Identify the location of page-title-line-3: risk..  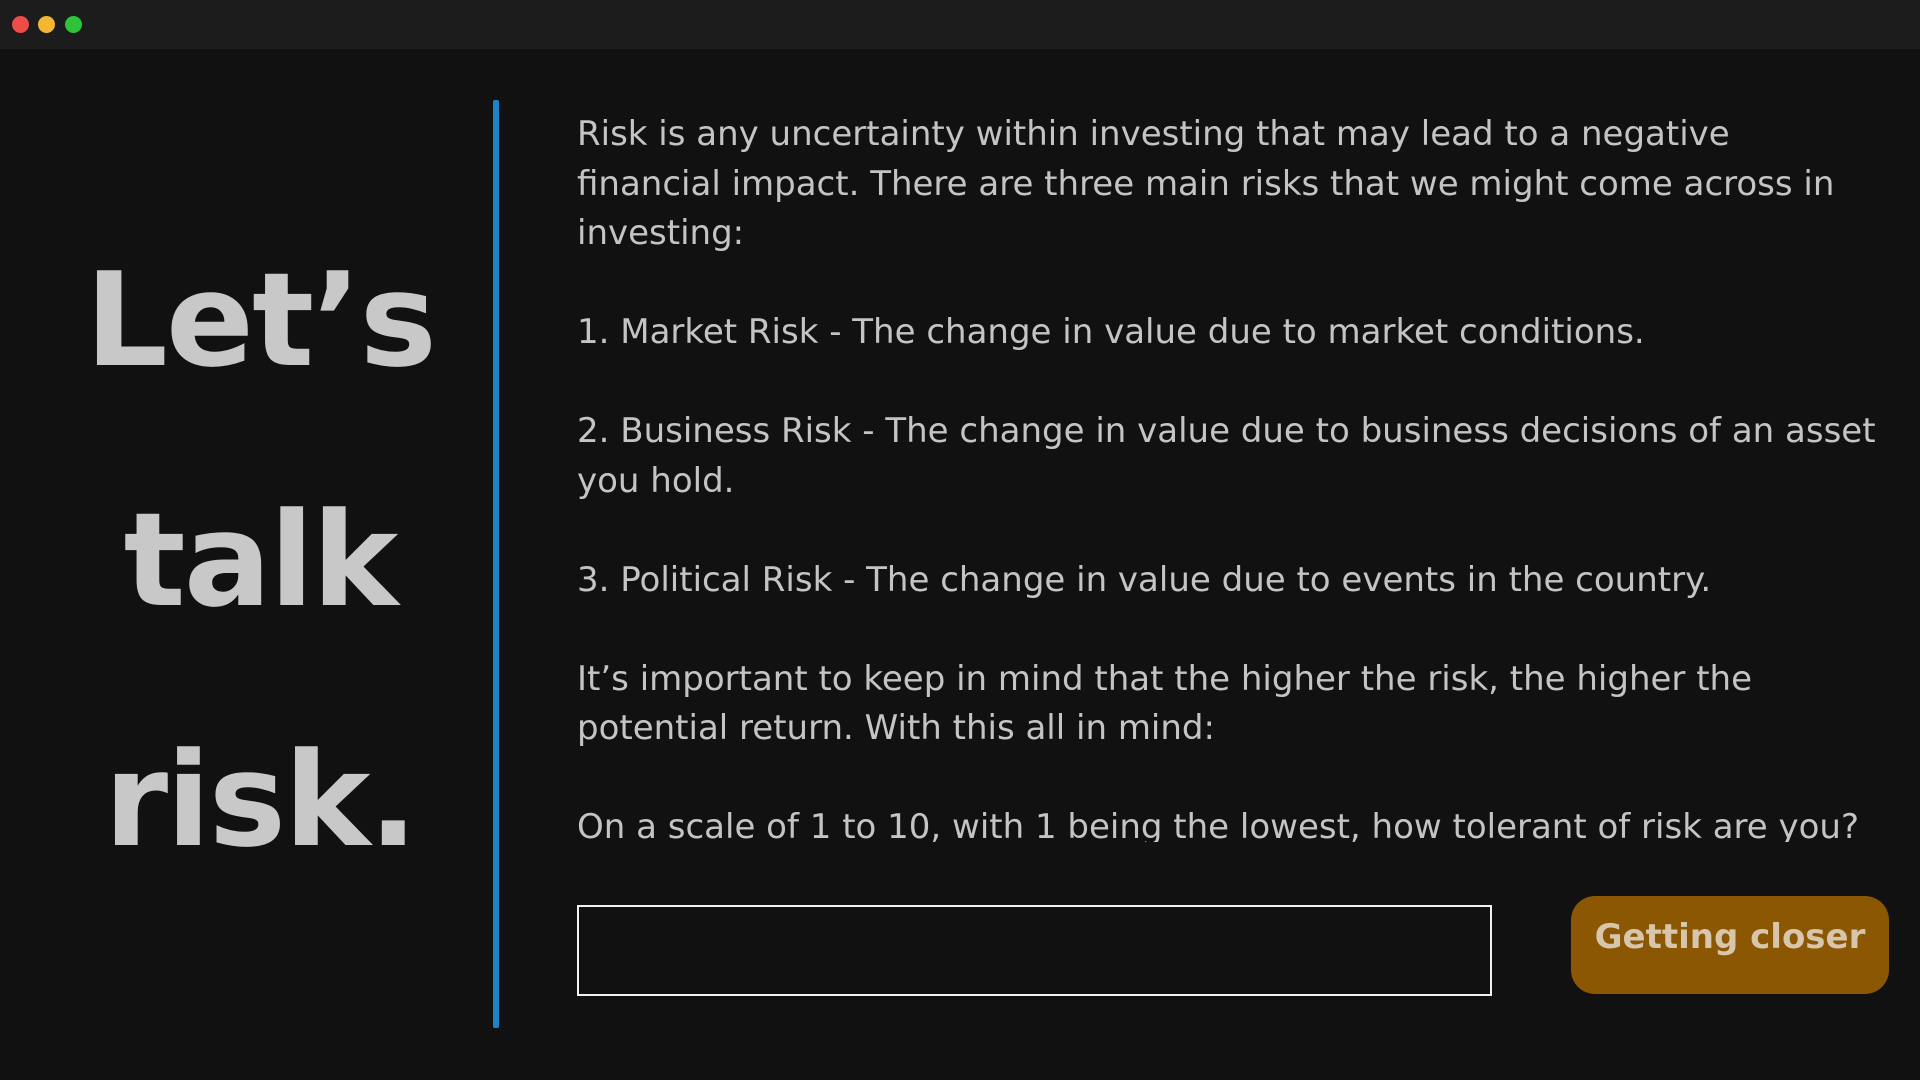
(261, 800).